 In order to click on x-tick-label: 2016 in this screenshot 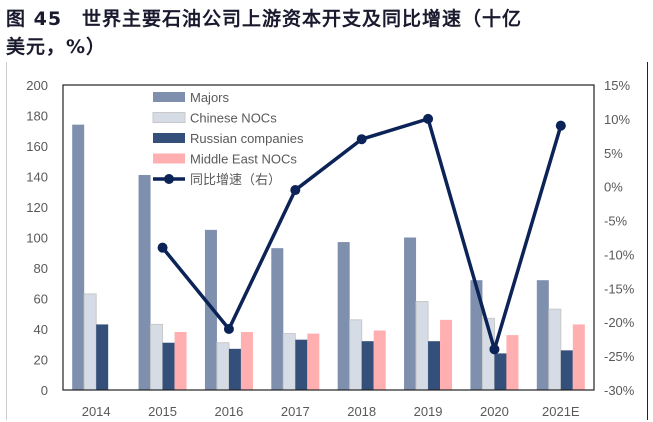, I will do `click(228, 411)`.